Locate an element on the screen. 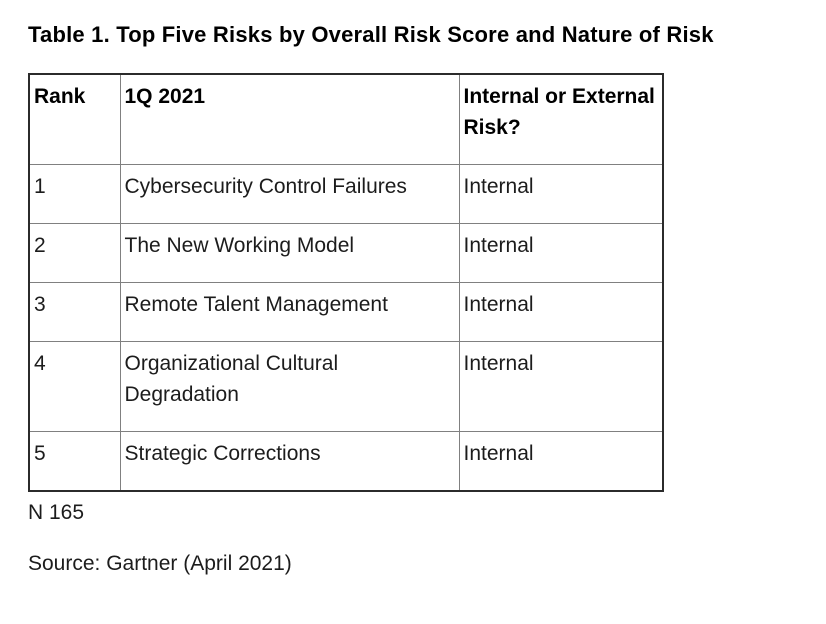 This screenshot has width=826, height=624. header-row: Rank 1Q 2021 Internal or External Risk? is located at coordinates (346, 119).